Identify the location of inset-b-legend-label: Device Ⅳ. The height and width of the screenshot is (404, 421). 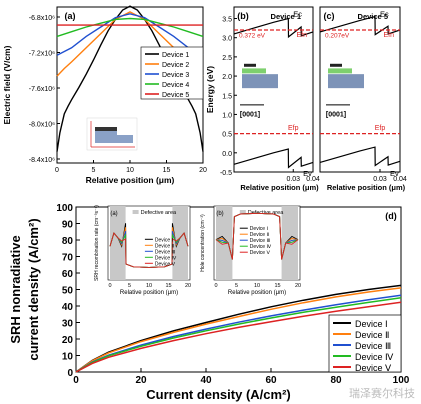
(261, 247).